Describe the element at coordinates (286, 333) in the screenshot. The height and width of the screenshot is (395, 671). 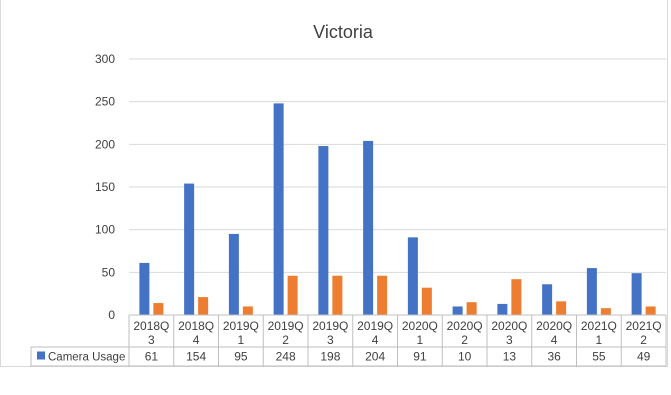
I see `x-category-label: 2019Q 2` at that location.